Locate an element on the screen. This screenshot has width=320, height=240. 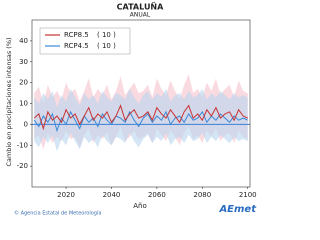
x-tick-label: 2040 is located at coordinates (112, 195).